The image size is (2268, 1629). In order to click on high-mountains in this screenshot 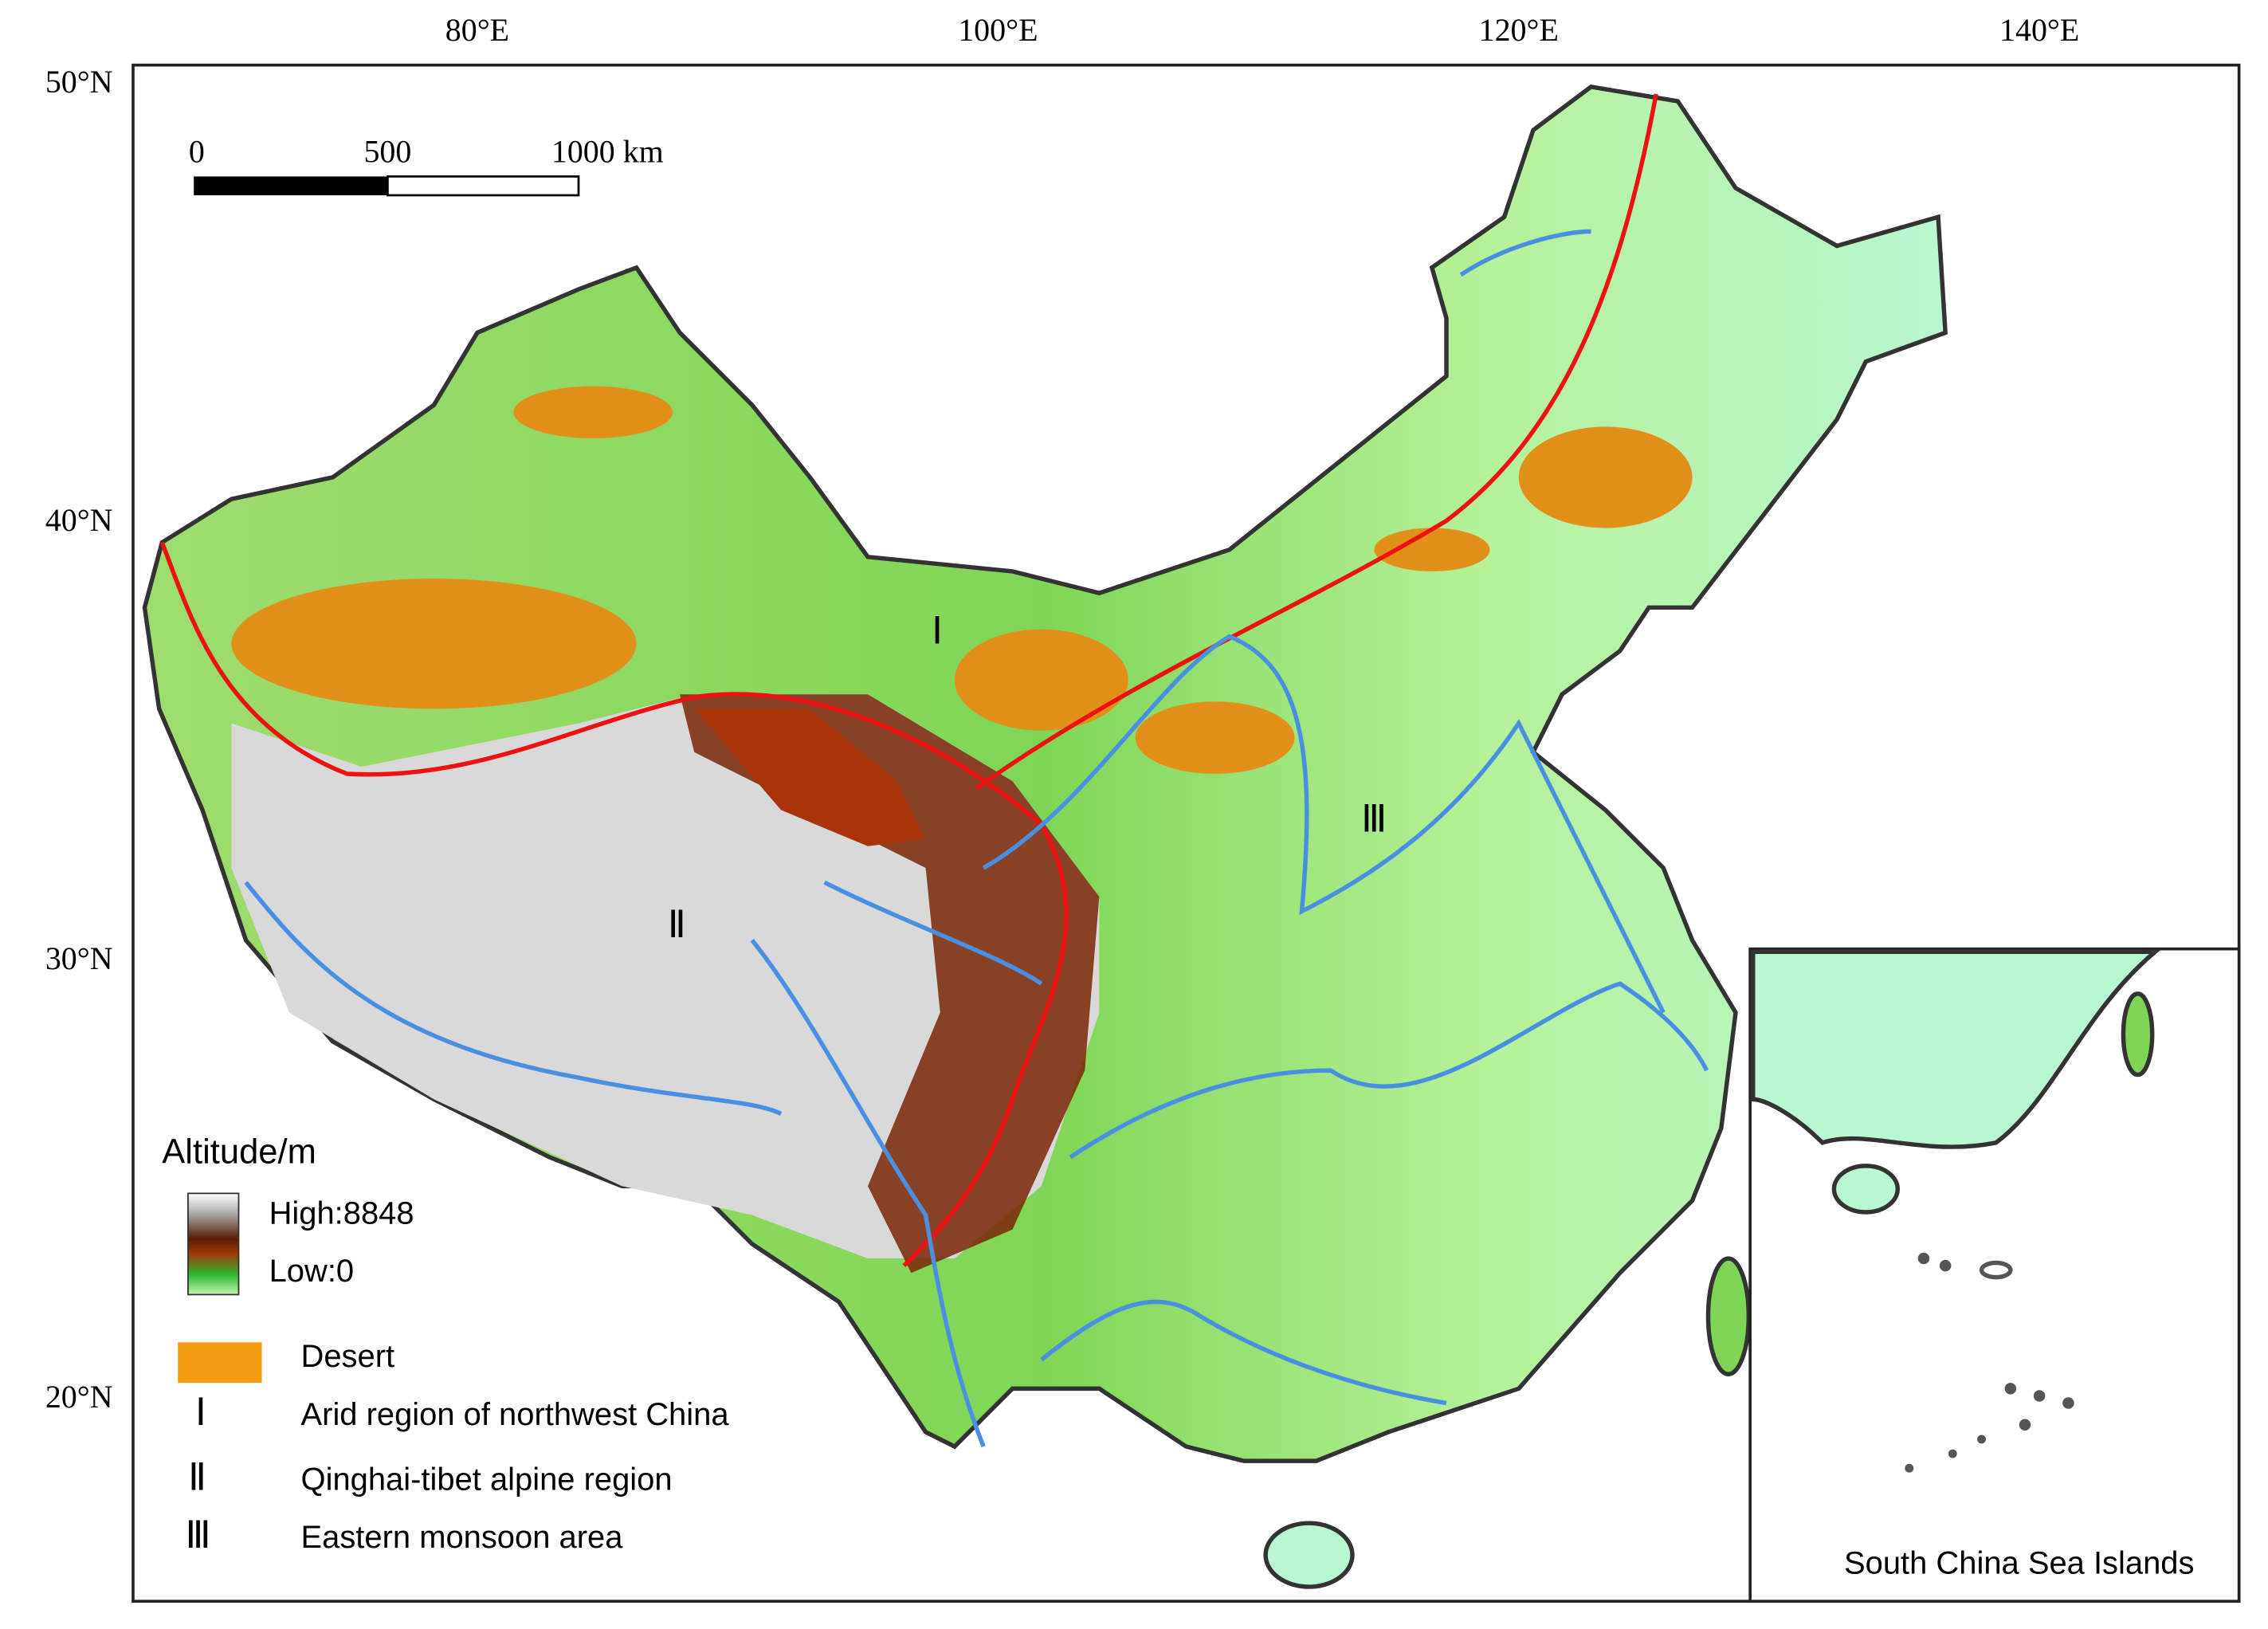, I will do `click(890, 984)`.